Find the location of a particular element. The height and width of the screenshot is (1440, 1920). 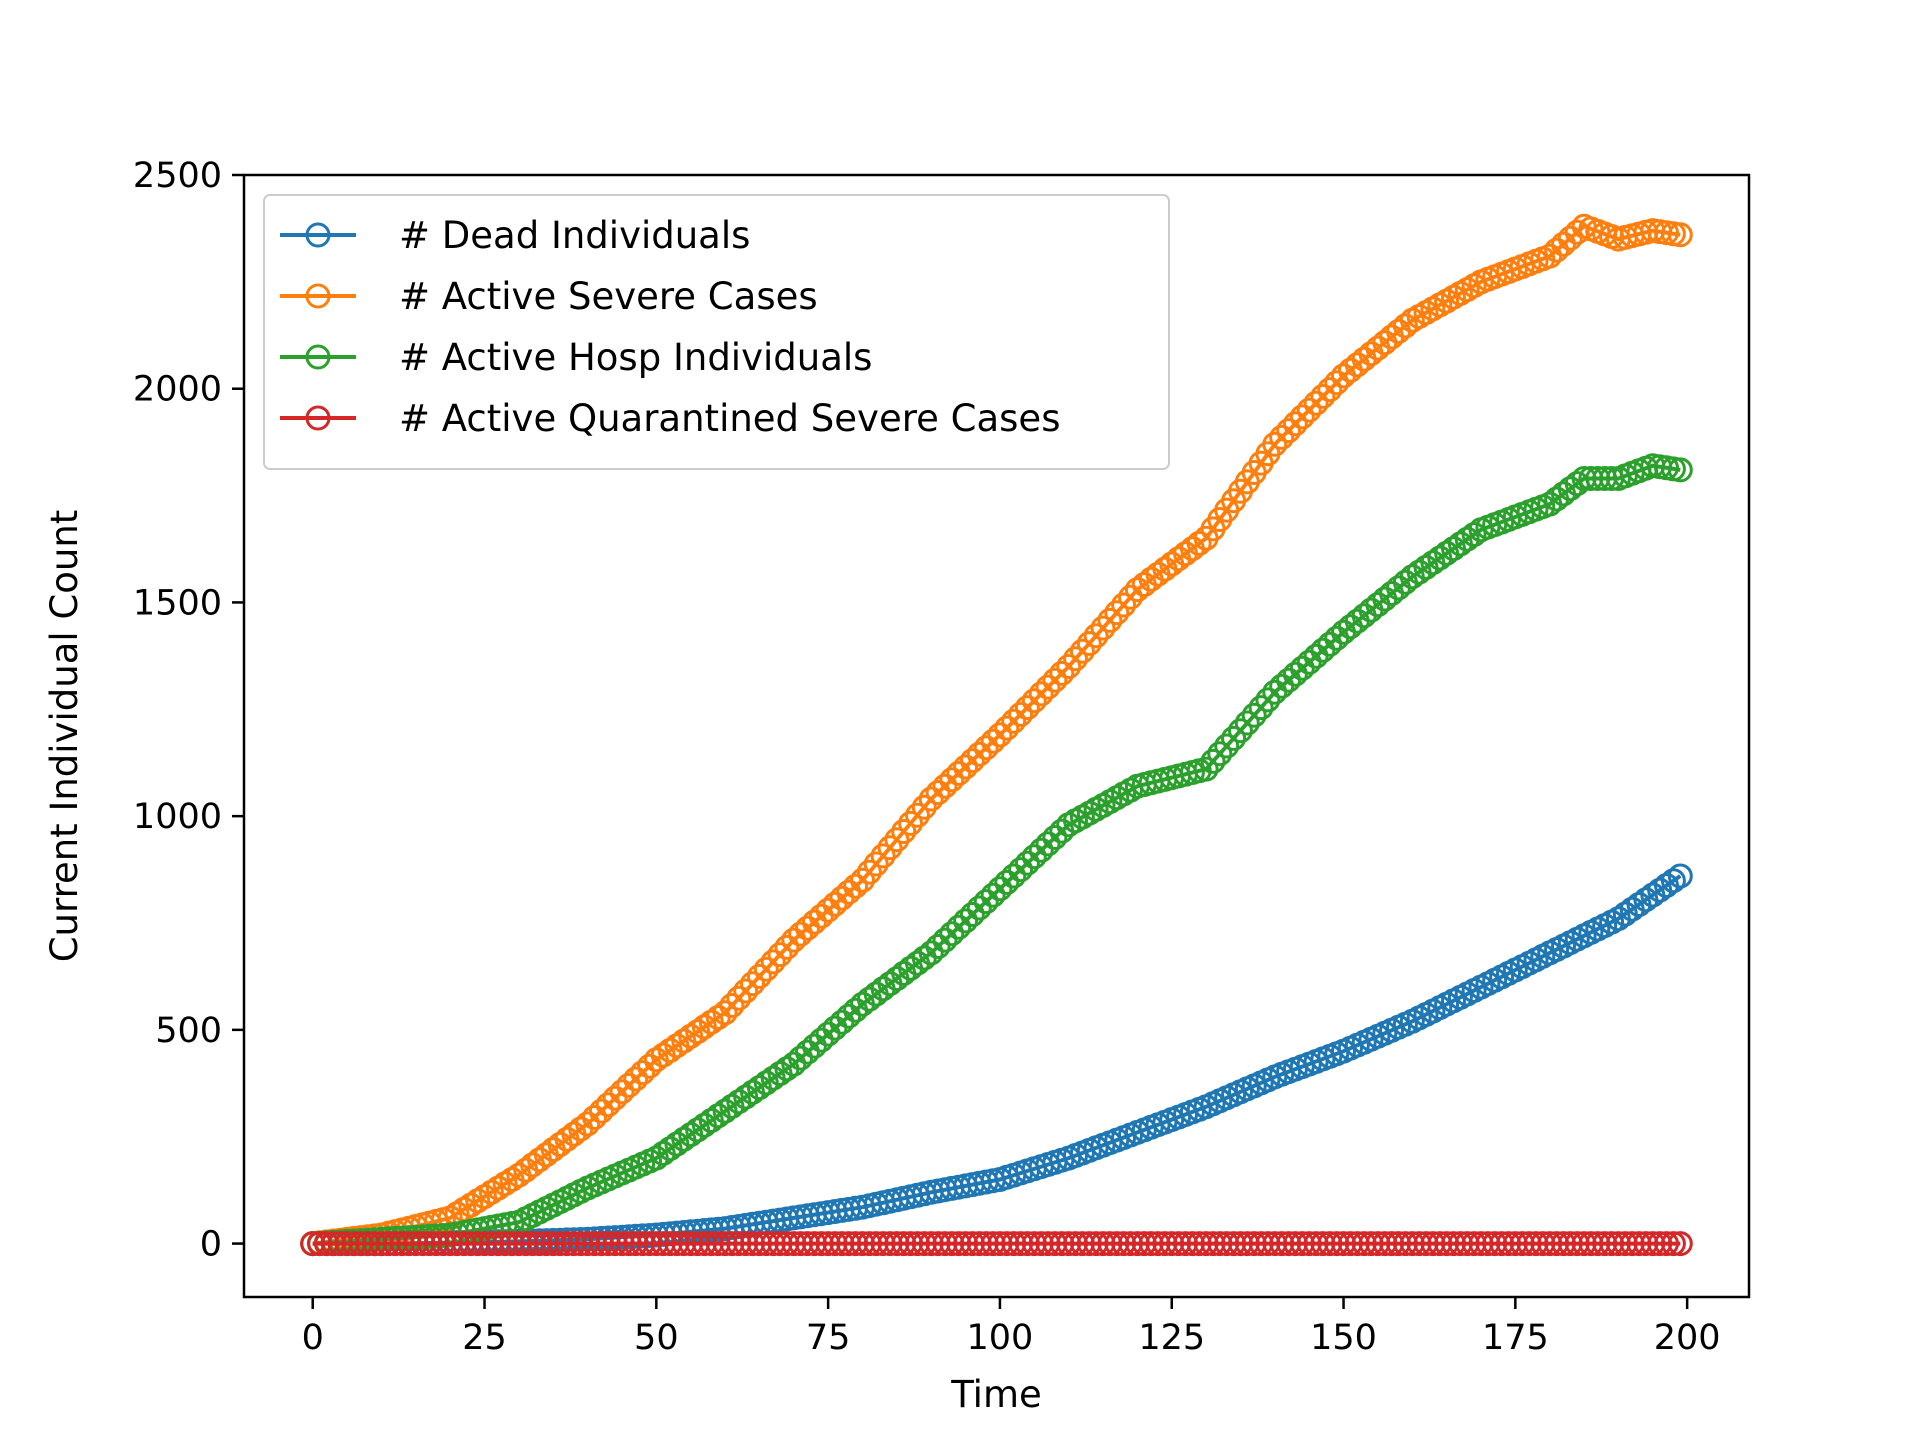

legend-label: # Active Quarantined Severe Cases is located at coordinates (729, 418).